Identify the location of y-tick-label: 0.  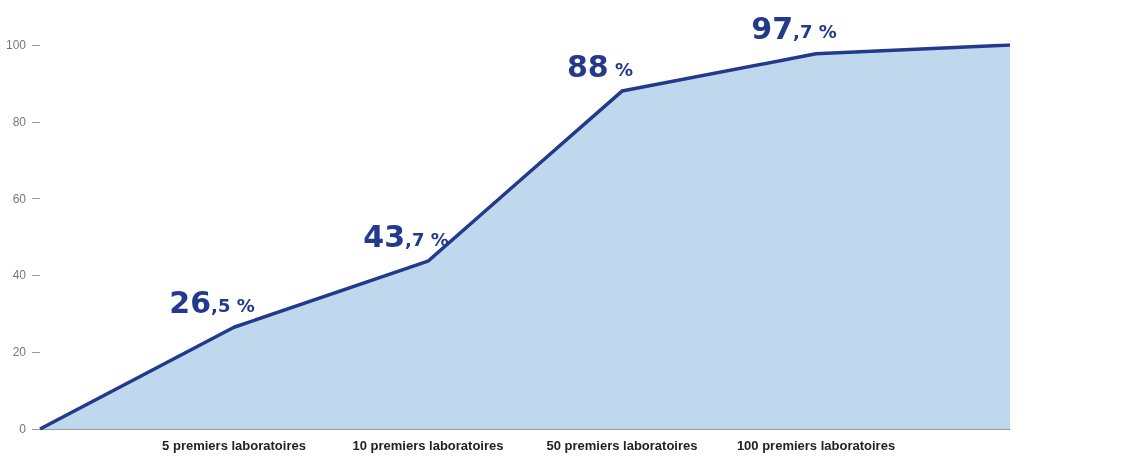
(23, 429).